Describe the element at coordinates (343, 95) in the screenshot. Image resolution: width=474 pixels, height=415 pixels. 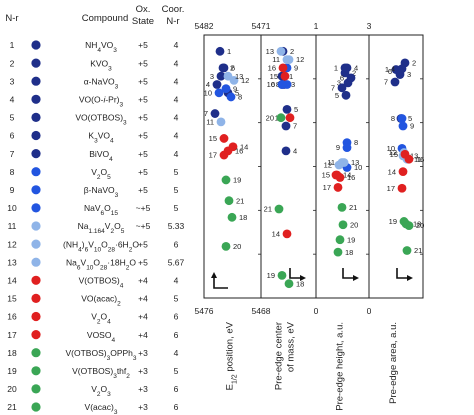
I see `data-point: 5` at that location.